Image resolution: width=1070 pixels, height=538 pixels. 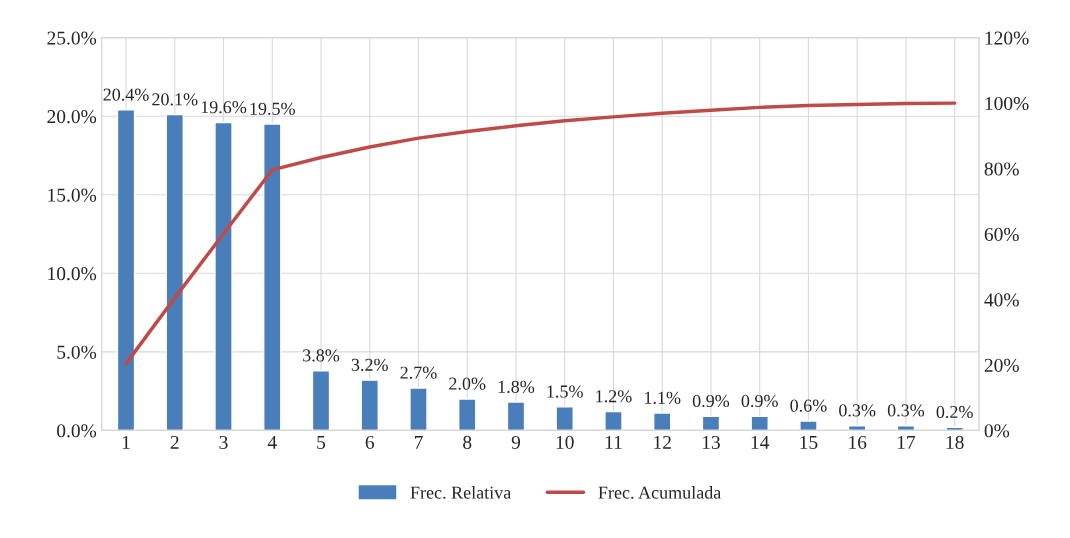 What do you see at coordinates (858, 442) in the screenshot?
I see `x-tick-label: 16` at bounding box center [858, 442].